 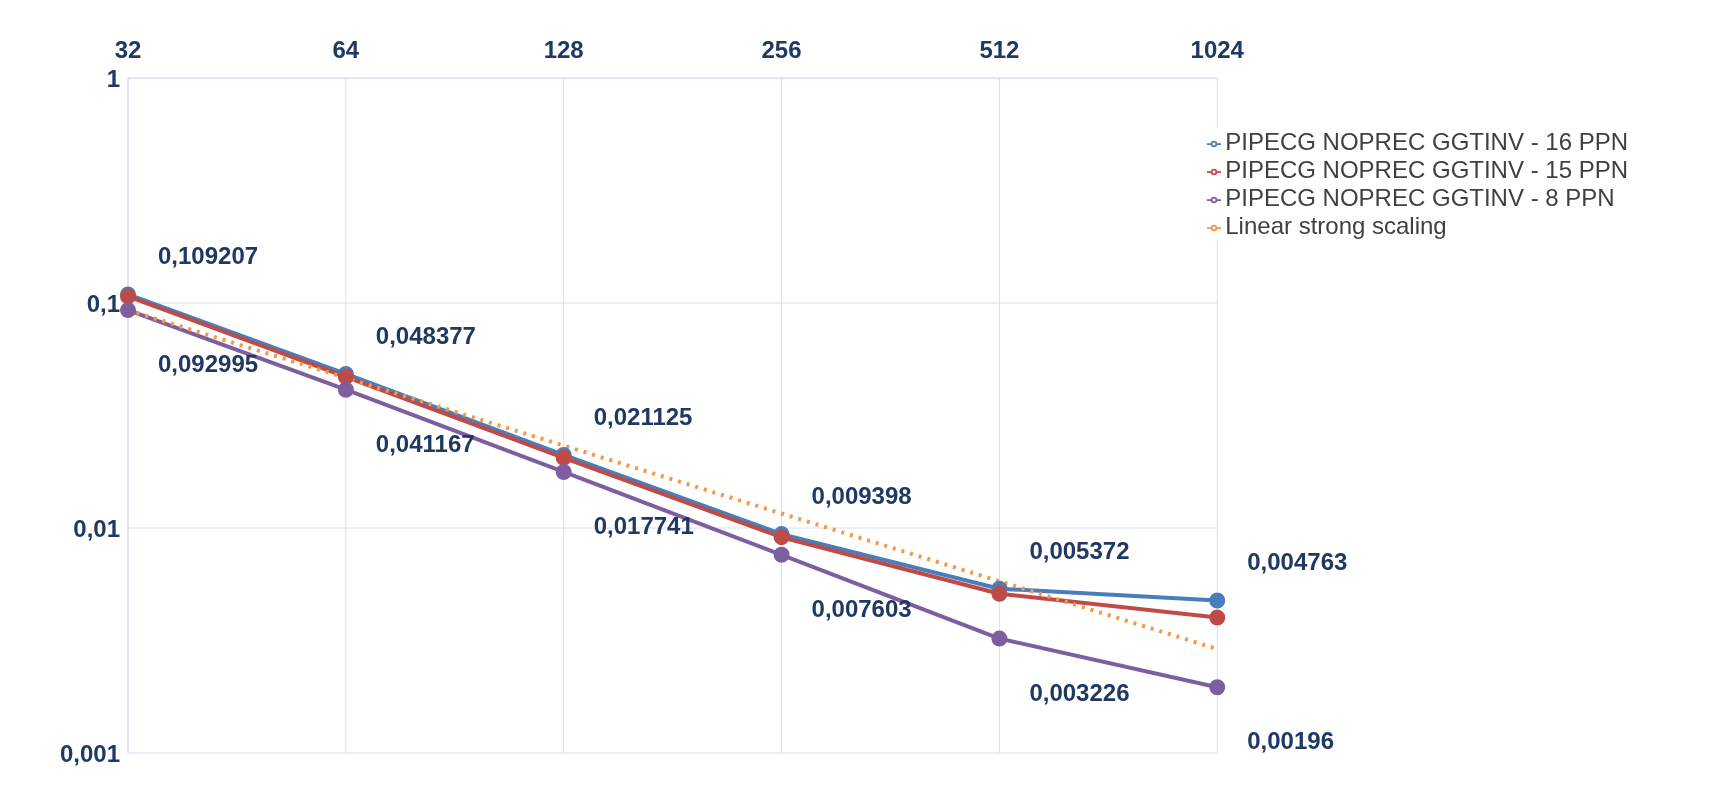 I want to click on legend-label: Linear strong scaling, so click(x=1336, y=225).